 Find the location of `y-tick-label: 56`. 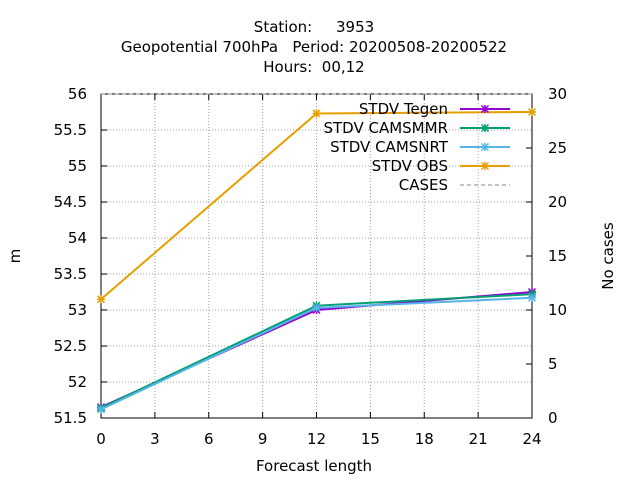

y-tick-label: 56 is located at coordinates (77, 94).